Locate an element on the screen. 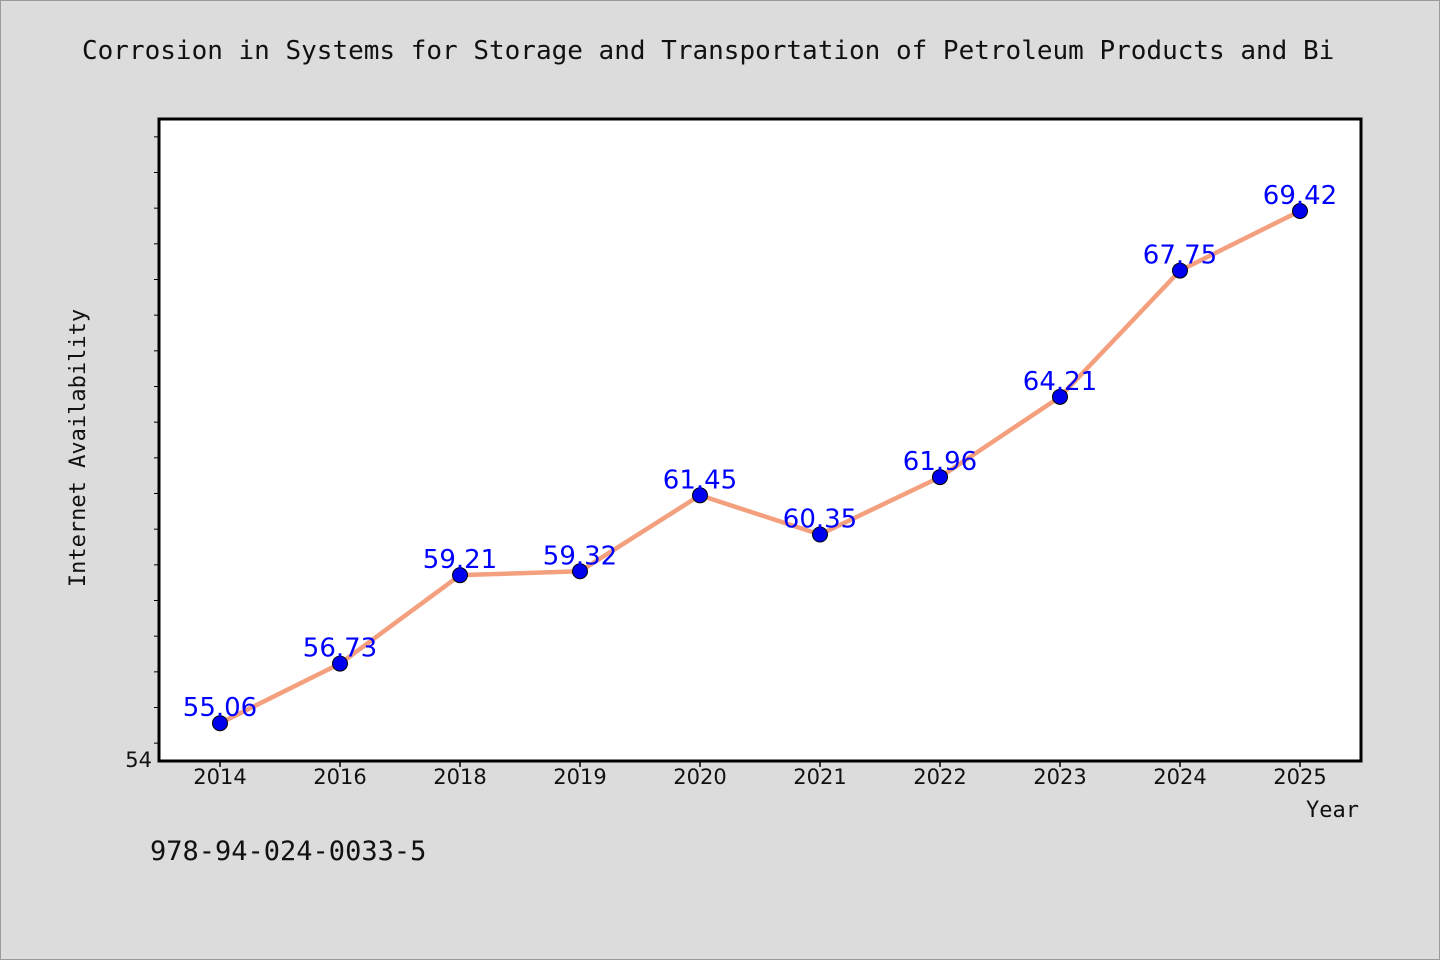 The width and height of the screenshot is (1440, 960). x-tick-label: 2020 is located at coordinates (699, 777).